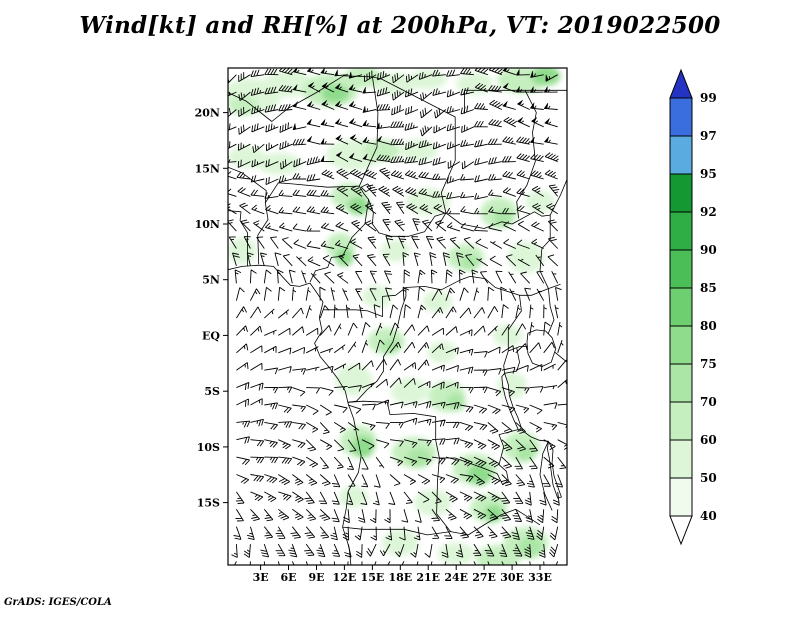 The height and width of the screenshot is (618, 800). Describe the element at coordinates (708, 478) in the screenshot. I see `colorbar-label: 50` at that location.